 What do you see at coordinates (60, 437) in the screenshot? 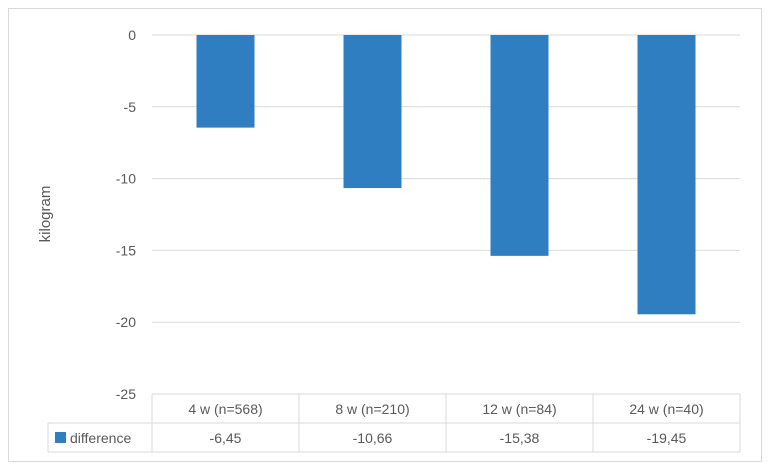
I see `legend-swatch` at bounding box center [60, 437].